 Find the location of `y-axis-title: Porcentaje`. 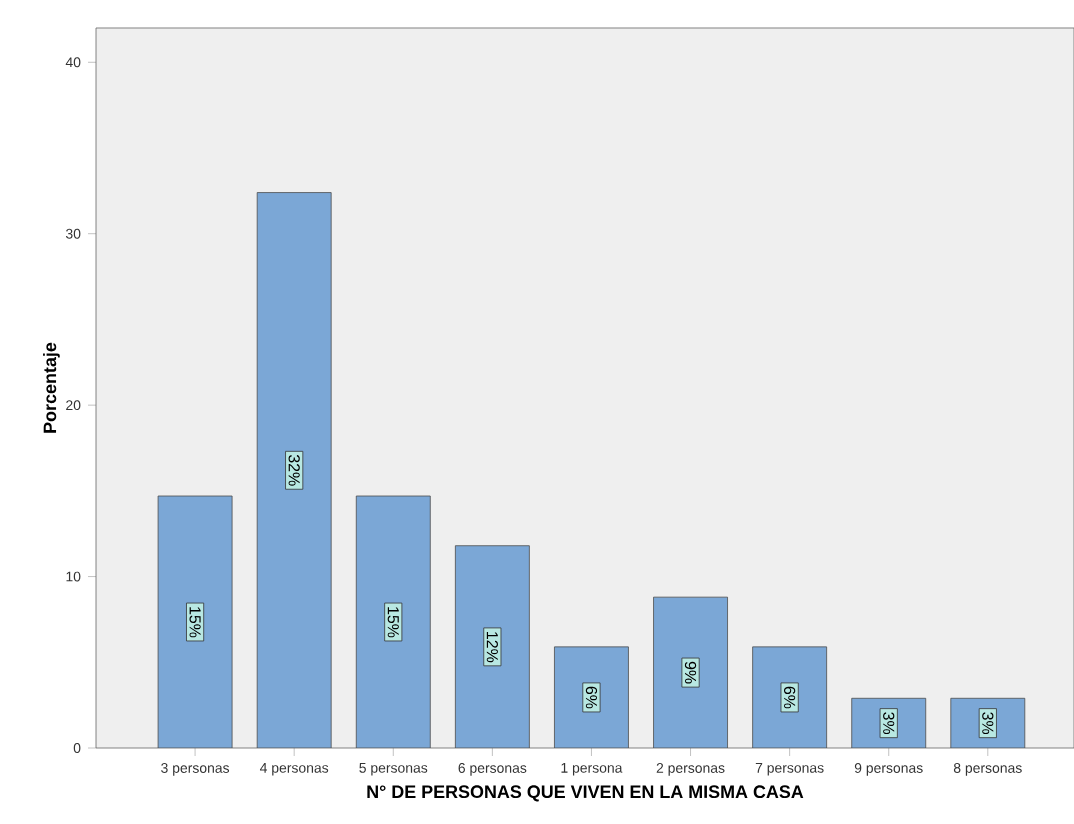

y-axis-title: Porcentaje is located at coordinates (51, 387).